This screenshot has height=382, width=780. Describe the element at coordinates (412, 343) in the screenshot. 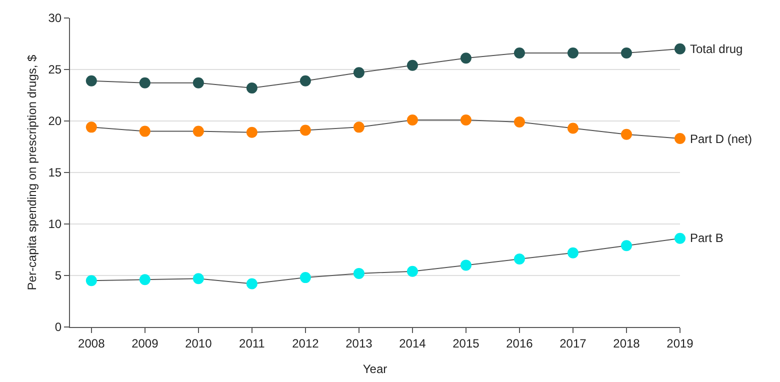

I see `x-tick-label: 2014` at that location.